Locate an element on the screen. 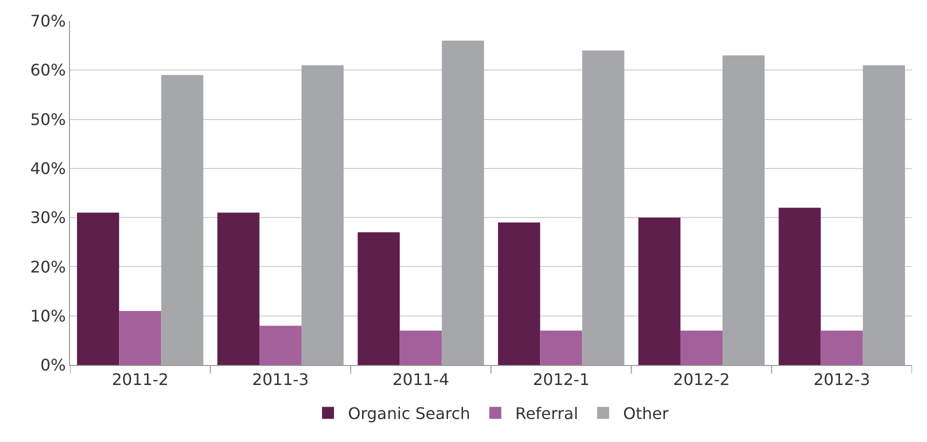 Image resolution: width=927 pixels, height=442 pixels. y-tick-label: 20% is located at coordinates (48, 266).